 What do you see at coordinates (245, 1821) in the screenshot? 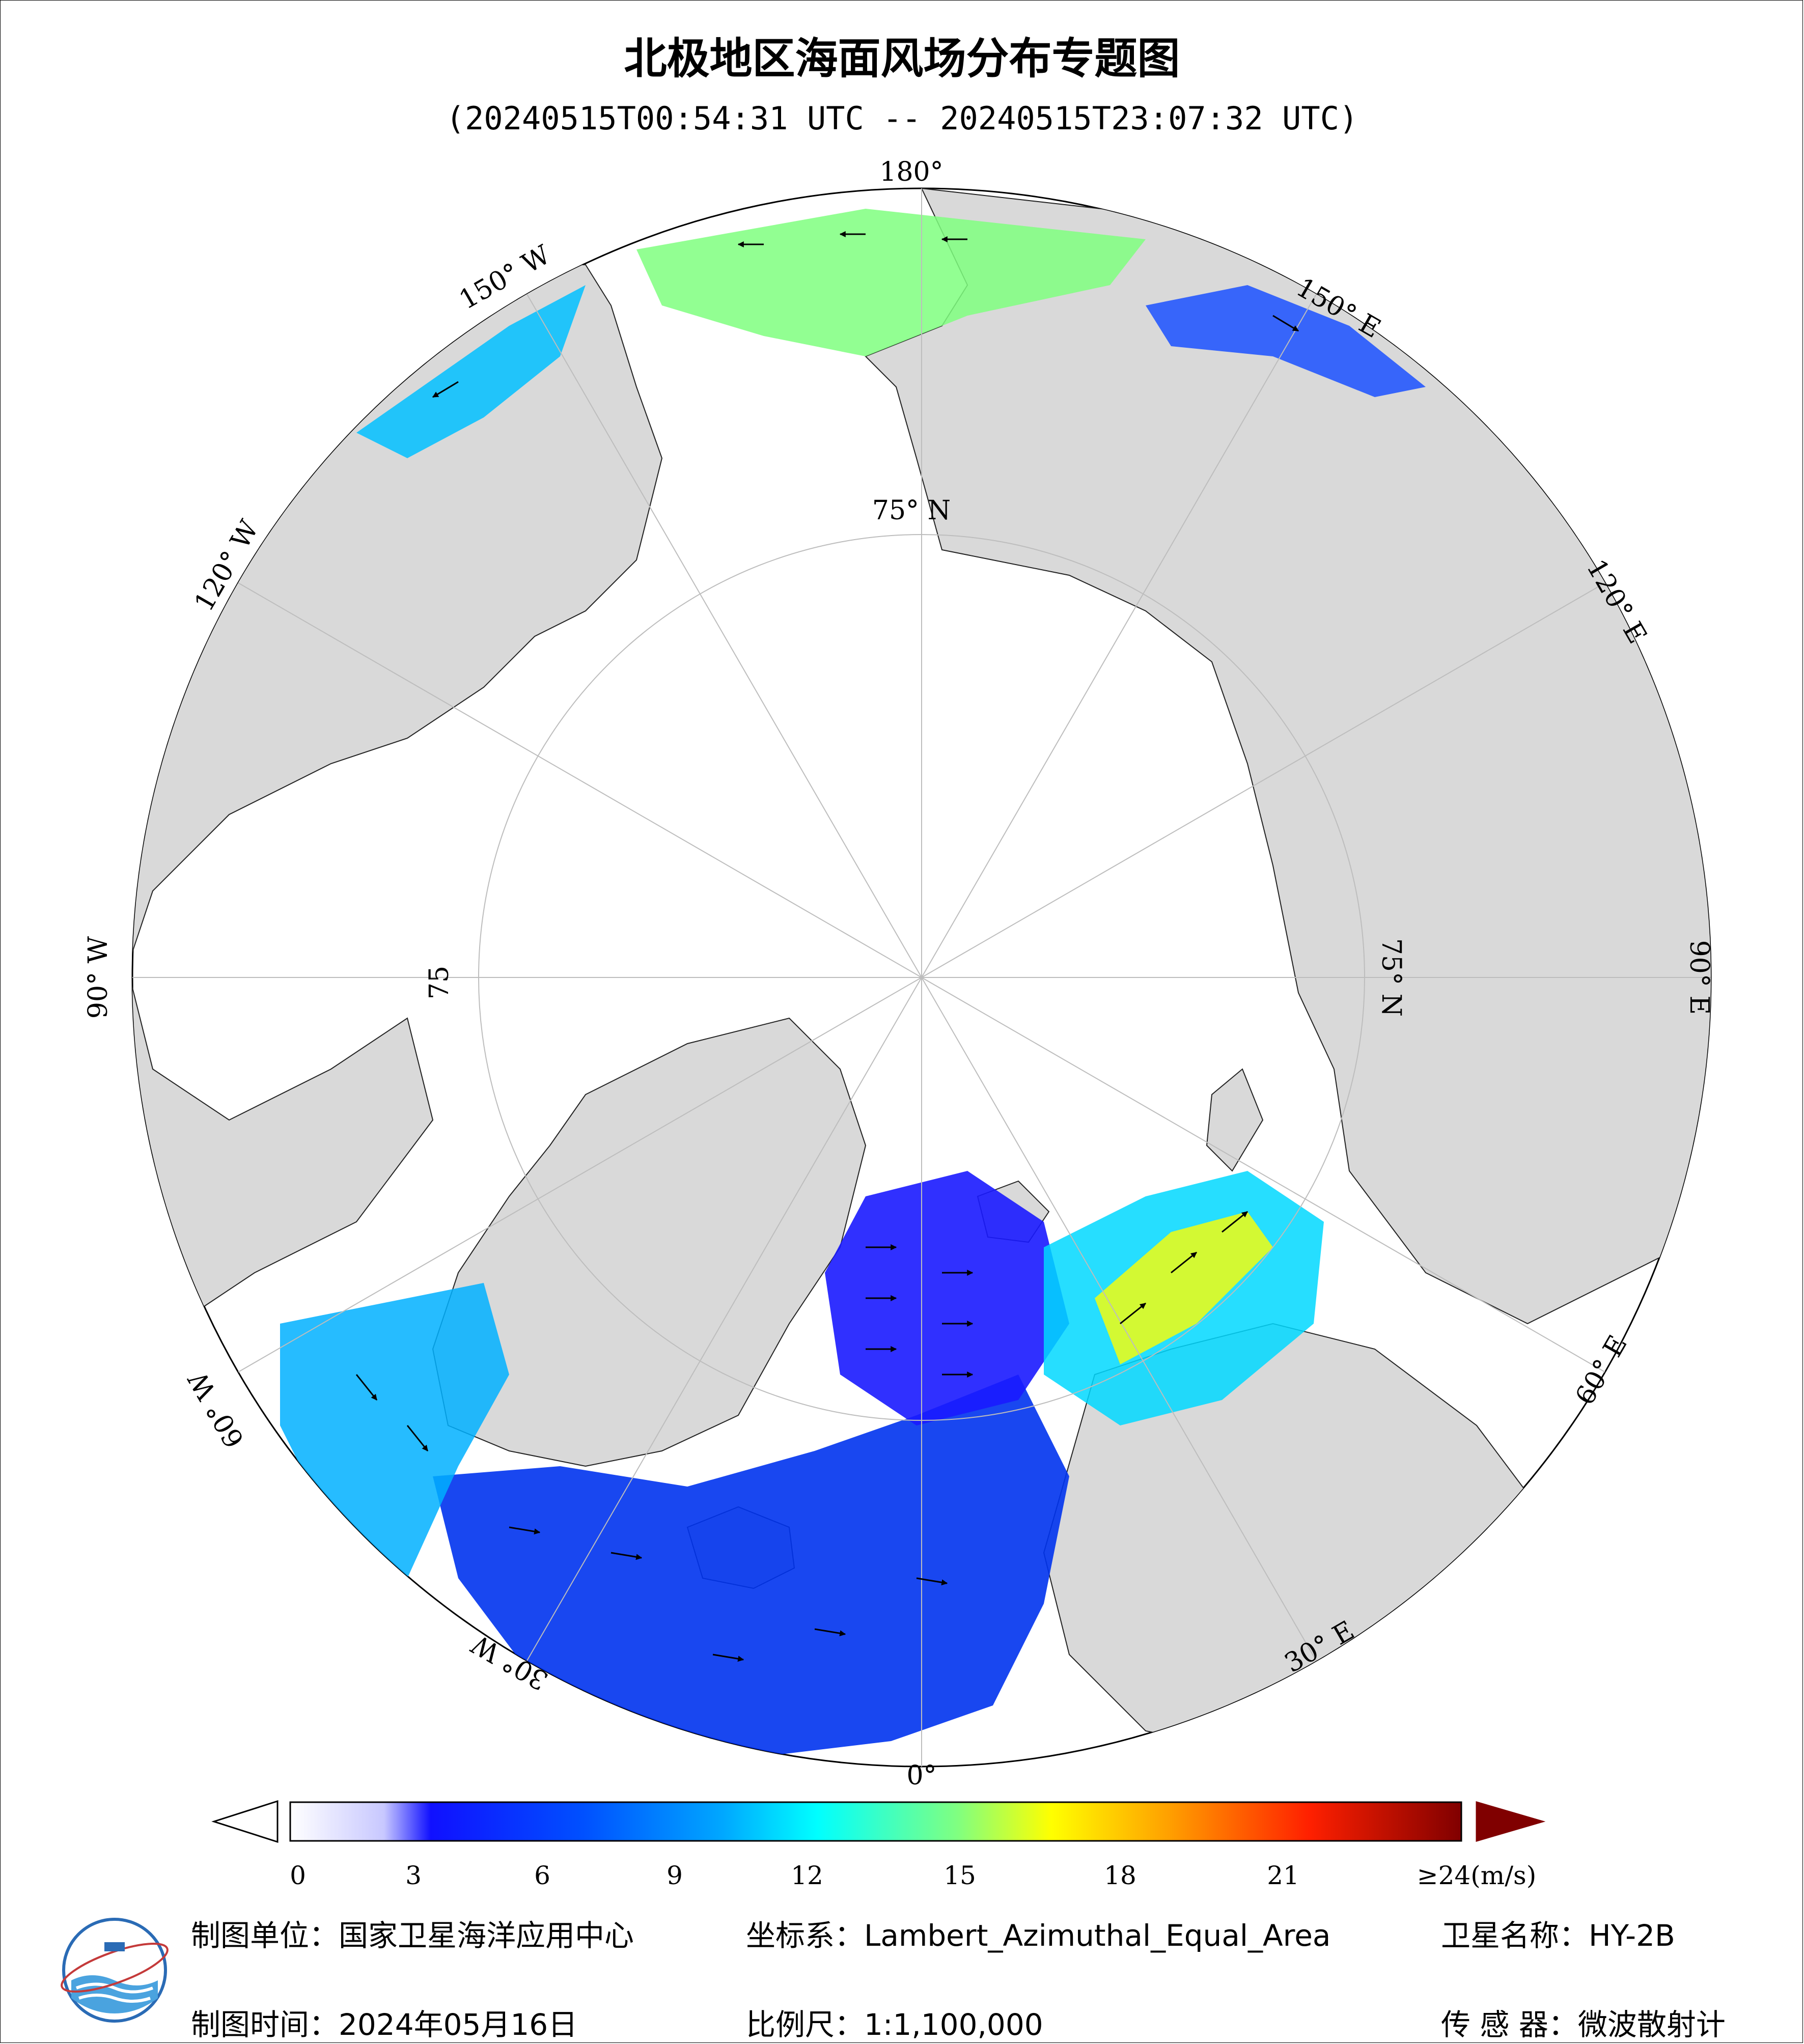
I see `colorbar-min-arrow` at bounding box center [245, 1821].